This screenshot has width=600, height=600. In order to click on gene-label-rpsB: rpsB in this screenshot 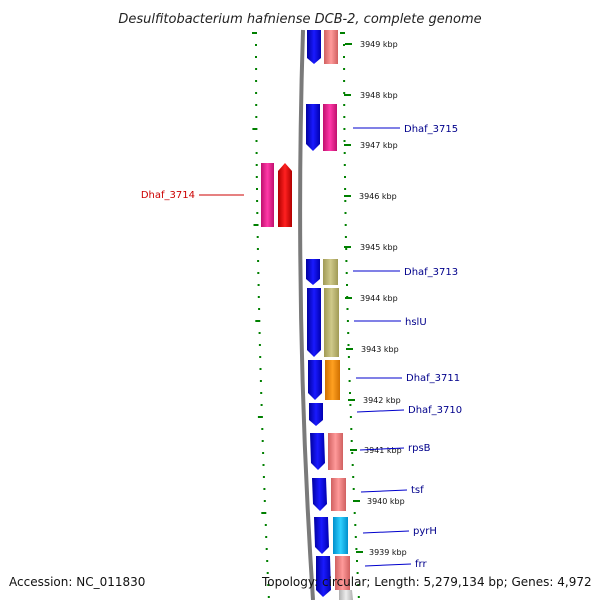, I will do `click(419, 448)`.